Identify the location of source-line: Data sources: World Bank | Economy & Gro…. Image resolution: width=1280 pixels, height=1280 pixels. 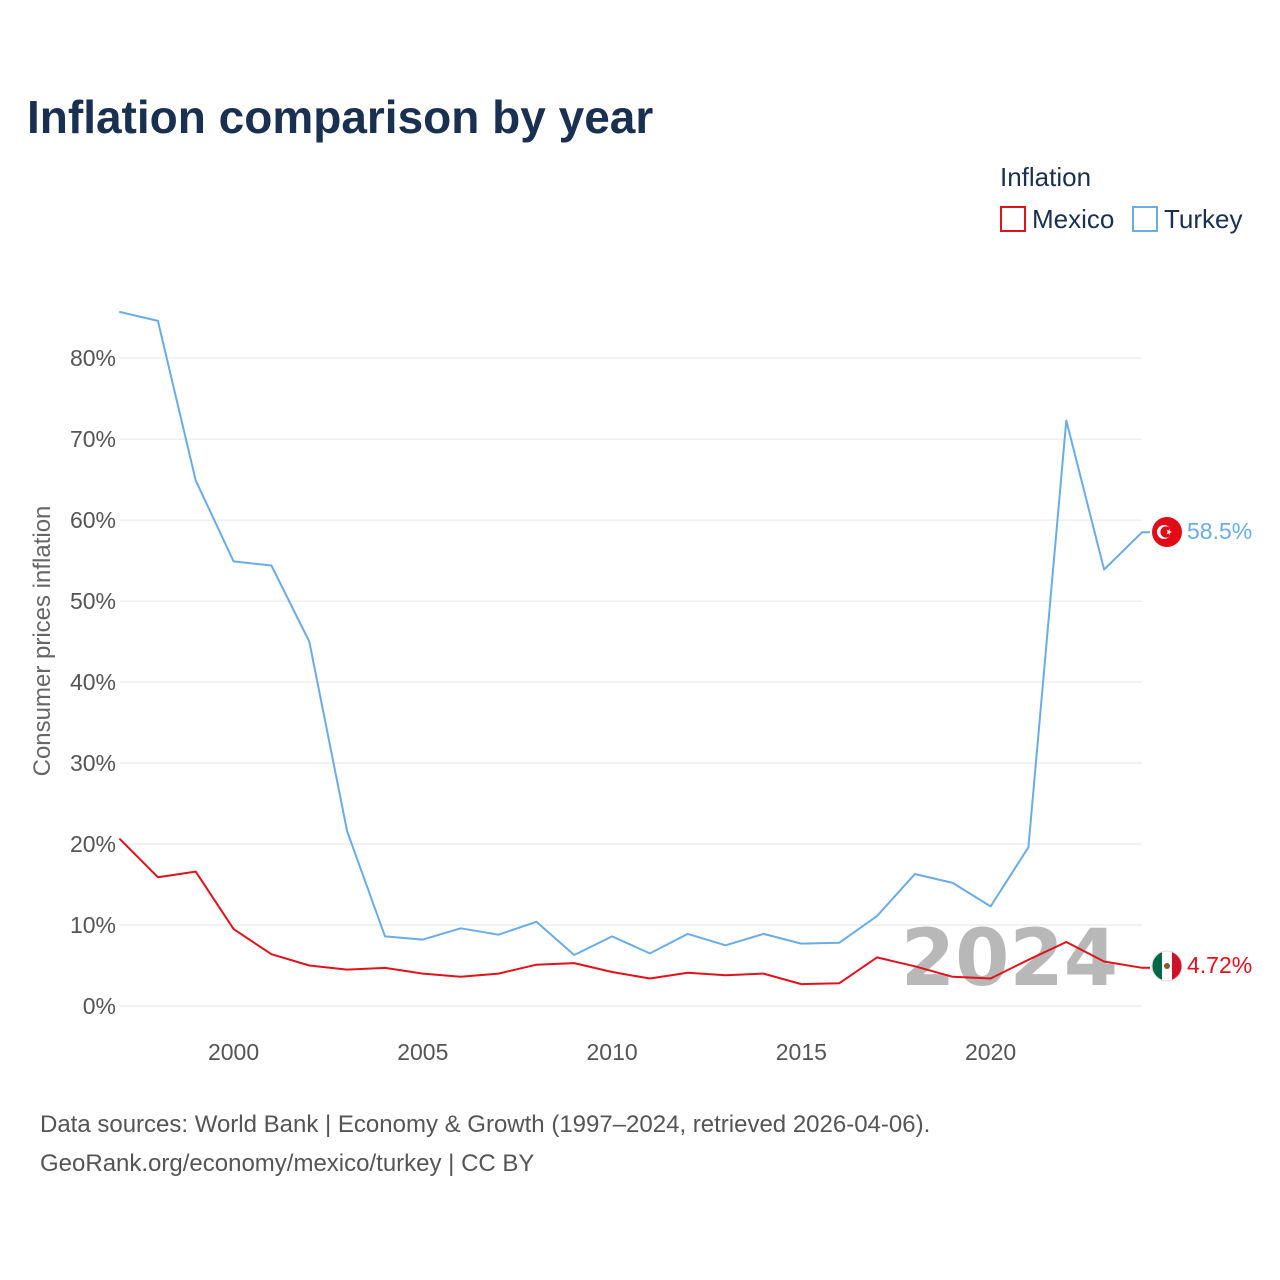
(485, 1124).